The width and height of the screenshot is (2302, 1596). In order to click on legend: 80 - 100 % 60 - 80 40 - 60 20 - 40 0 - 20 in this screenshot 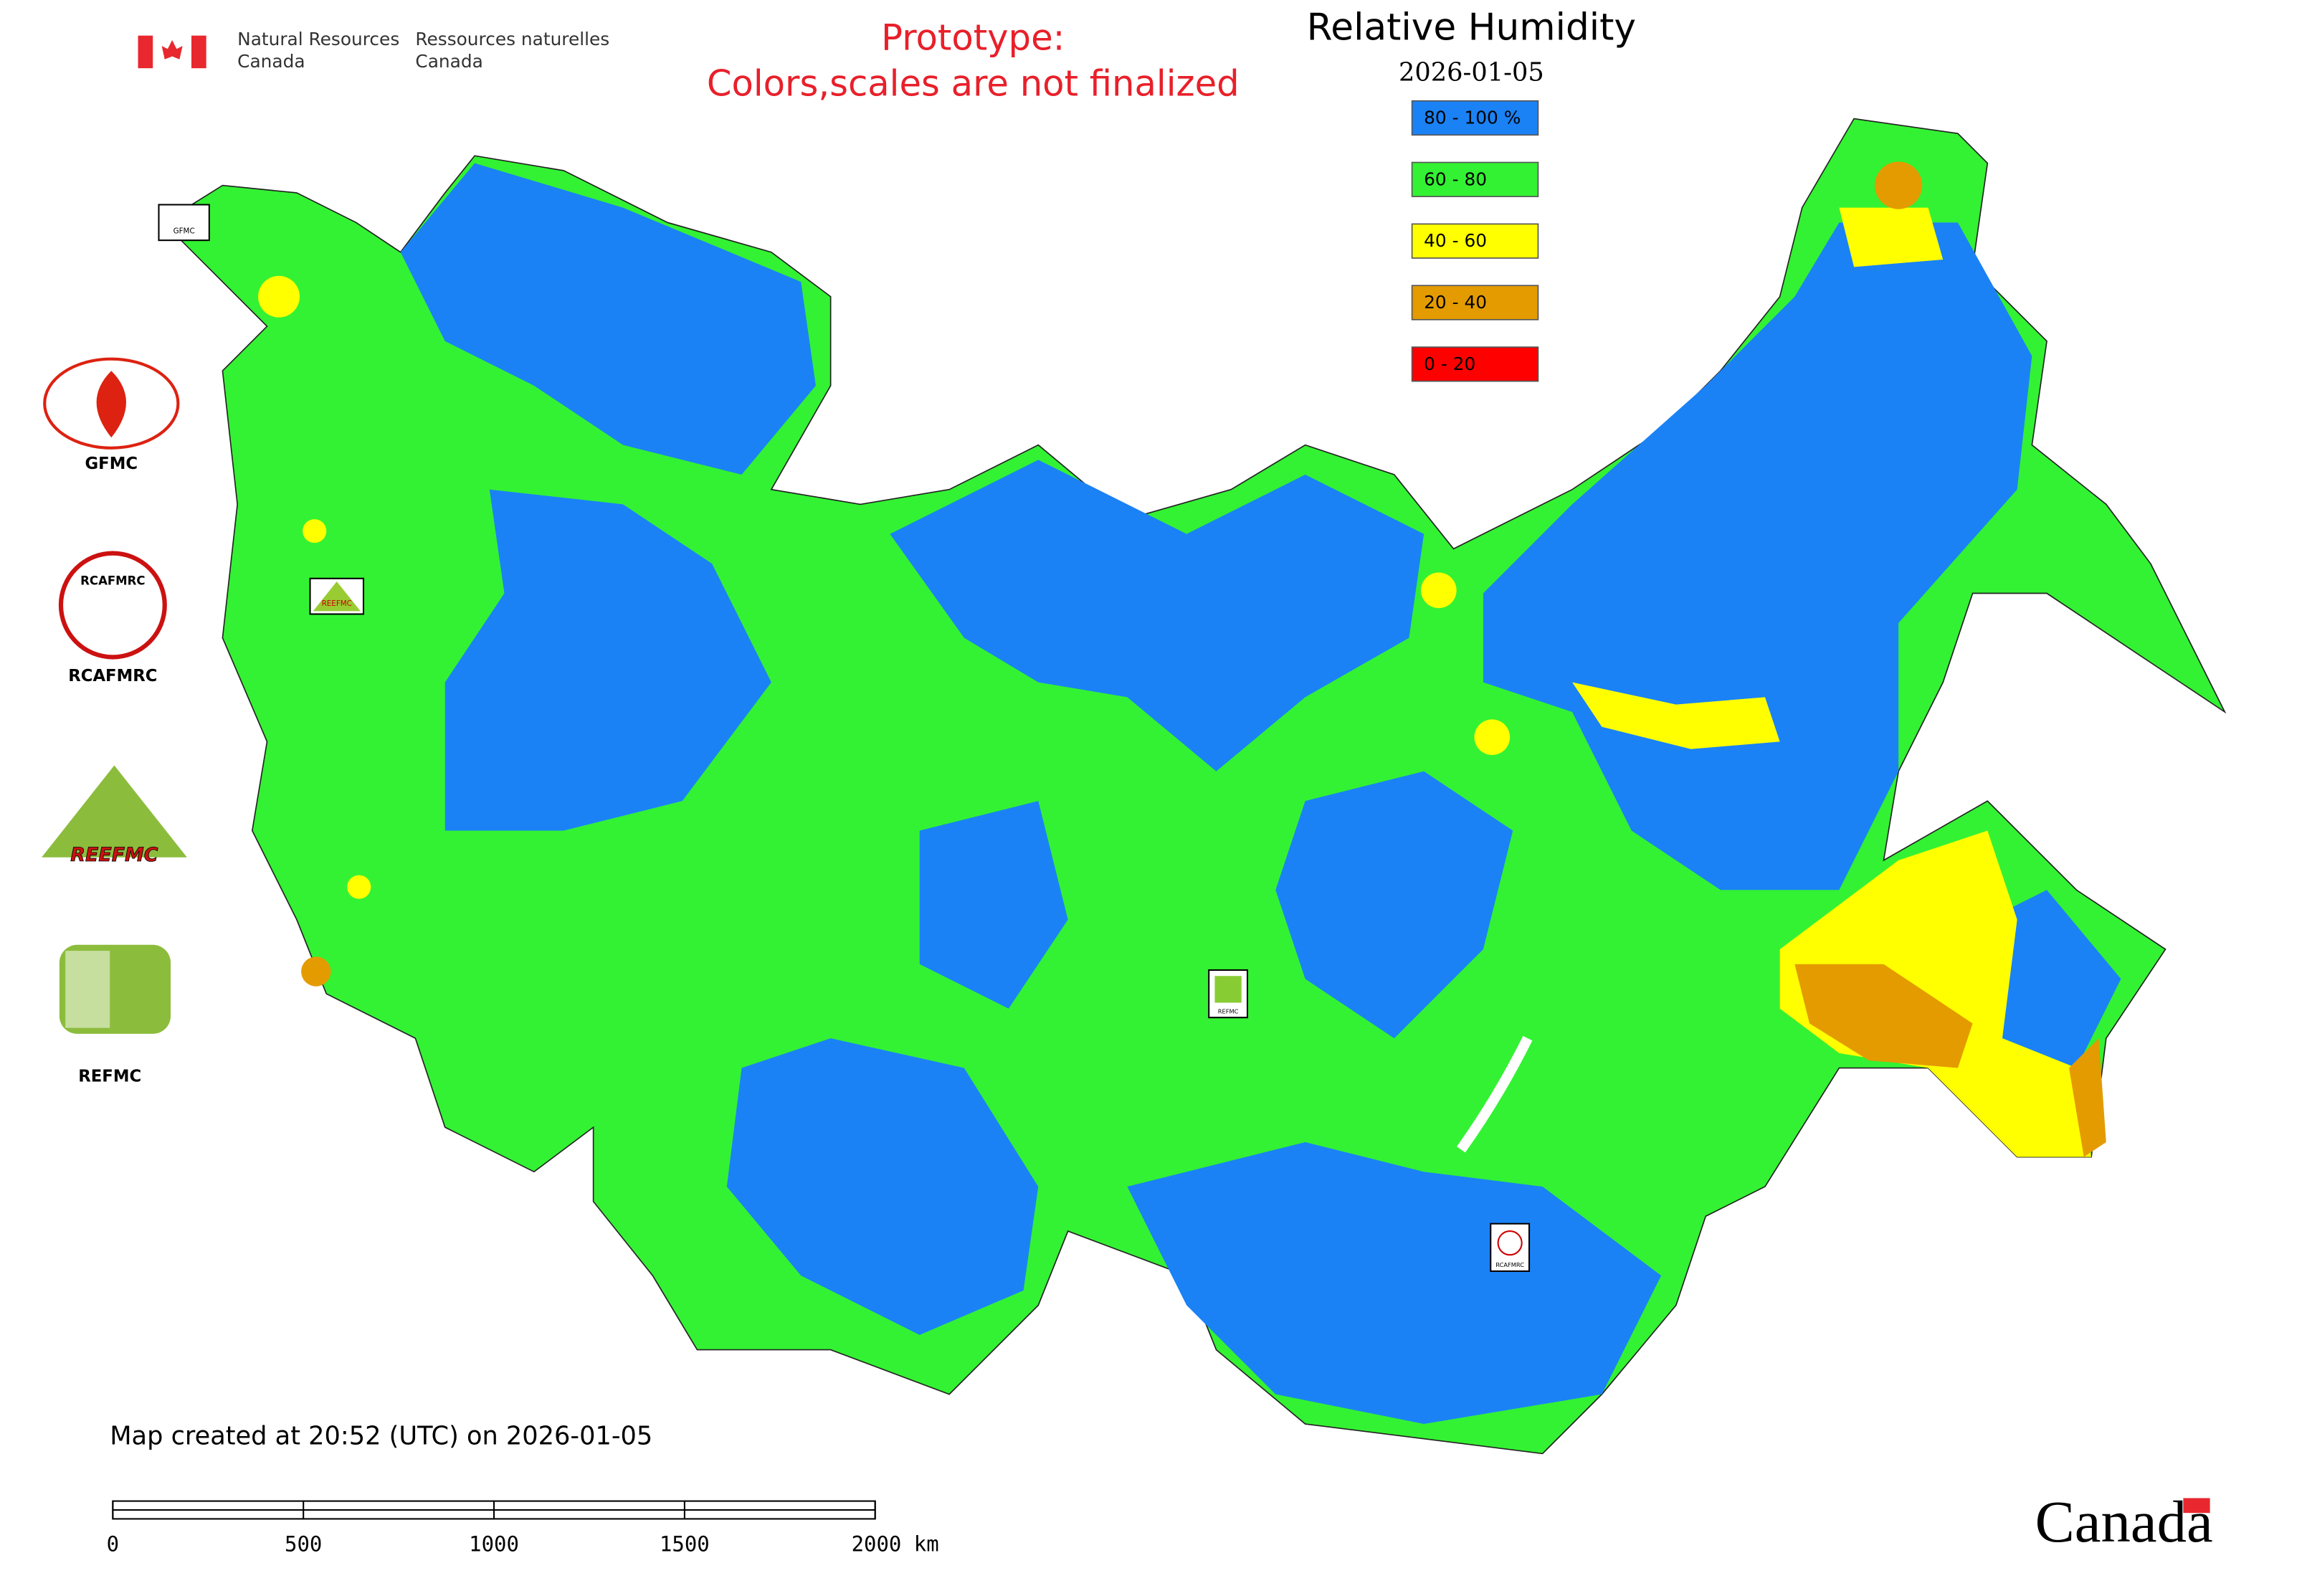, I will do `click(1475, 241)`.